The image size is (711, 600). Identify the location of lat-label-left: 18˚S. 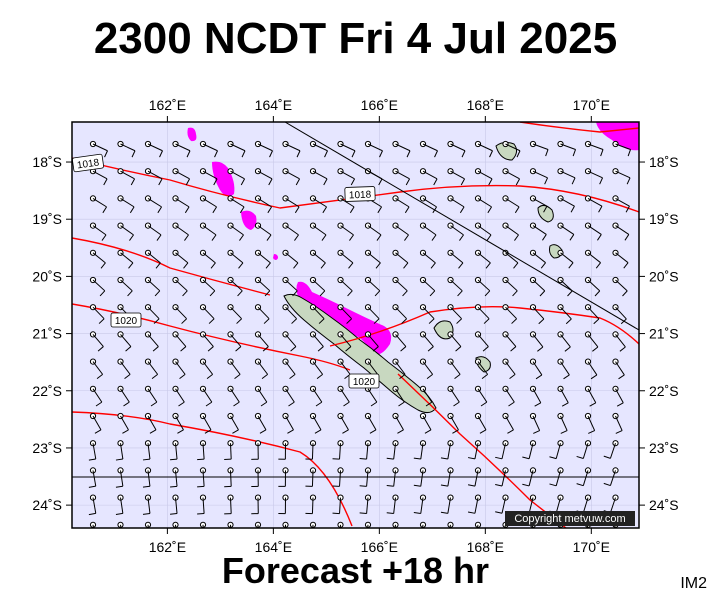
(47, 162).